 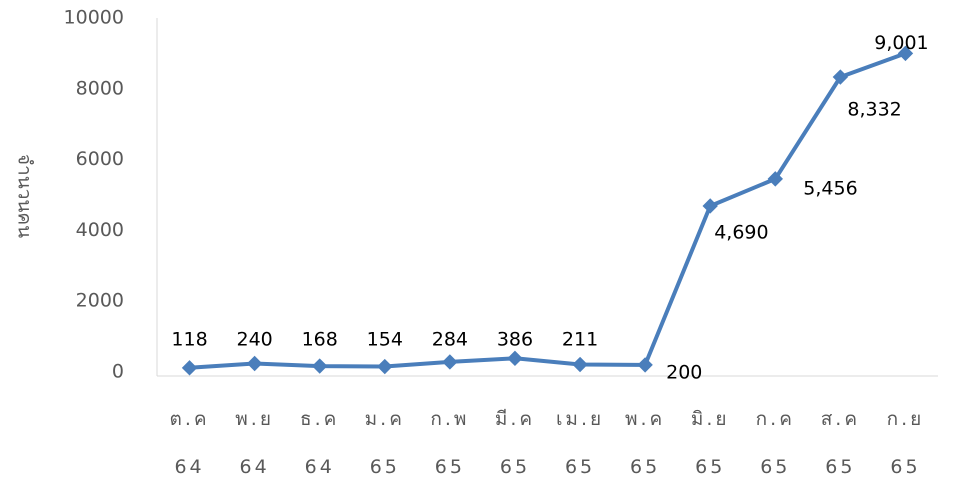 I want to click on data-label: 5,456, so click(x=830, y=188).